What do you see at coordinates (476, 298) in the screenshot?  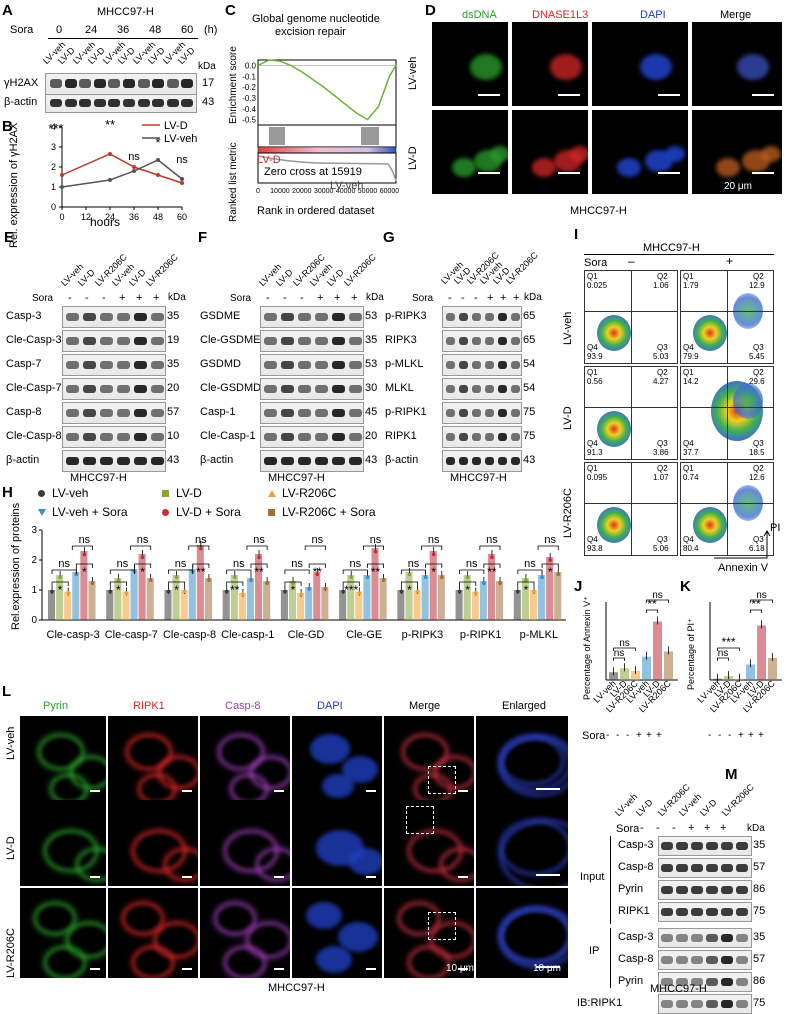 I see `panel-g-sora-sign: -` at bounding box center [476, 298].